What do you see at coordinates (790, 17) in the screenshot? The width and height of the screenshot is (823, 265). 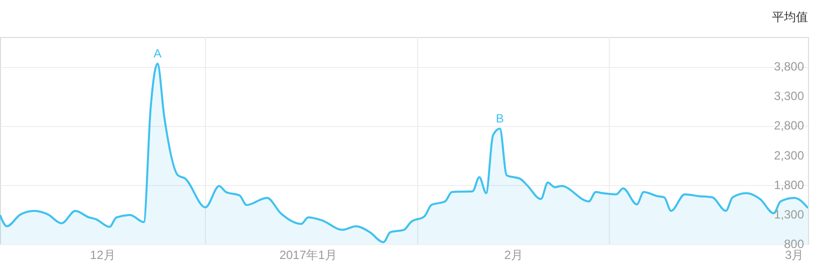 I see `text: 平均值` at bounding box center [790, 17].